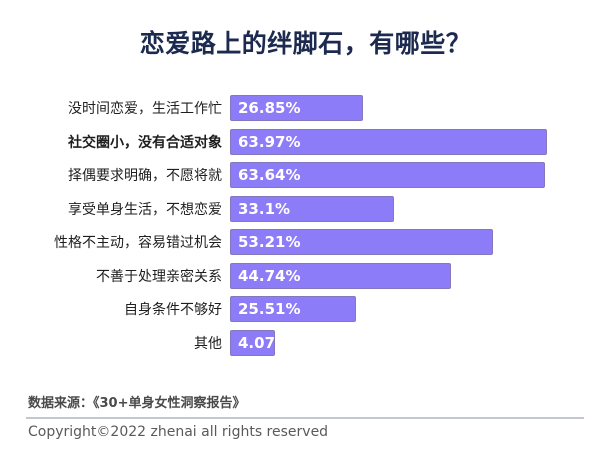 This screenshot has height=462, width=611. What do you see at coordinates (269, 175) in the screenshot?
I see `bar-value-label: 63.64%` at bounding box center [269, 175].